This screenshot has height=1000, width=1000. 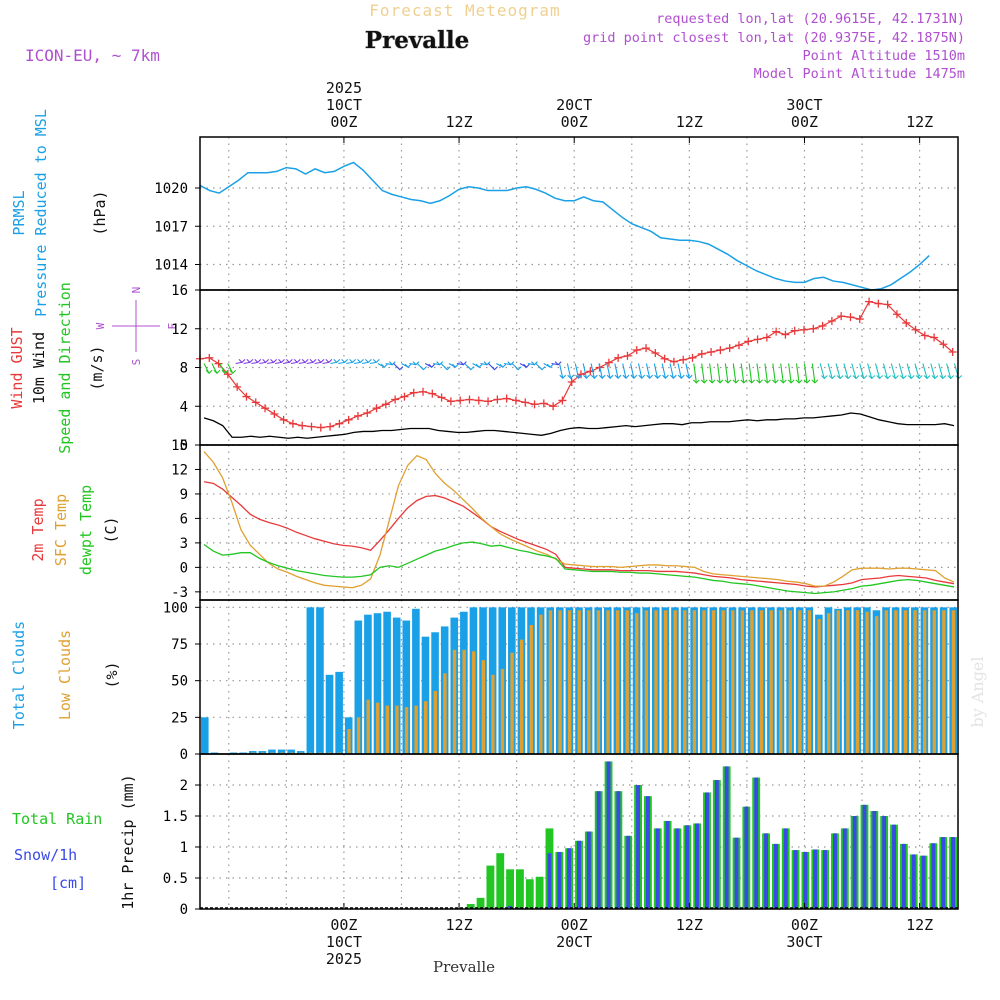 I want to click on wind-line, so click(x=579, y=425).